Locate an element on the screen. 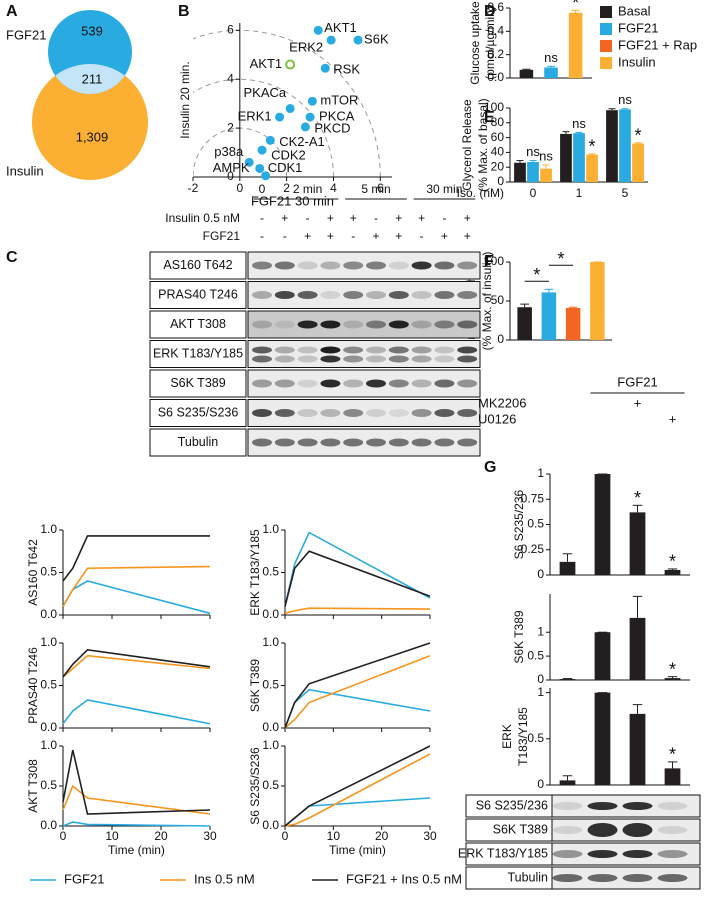 This screenshot has width=706, height=900. panel-label: G is located at coordinates (490, 467).